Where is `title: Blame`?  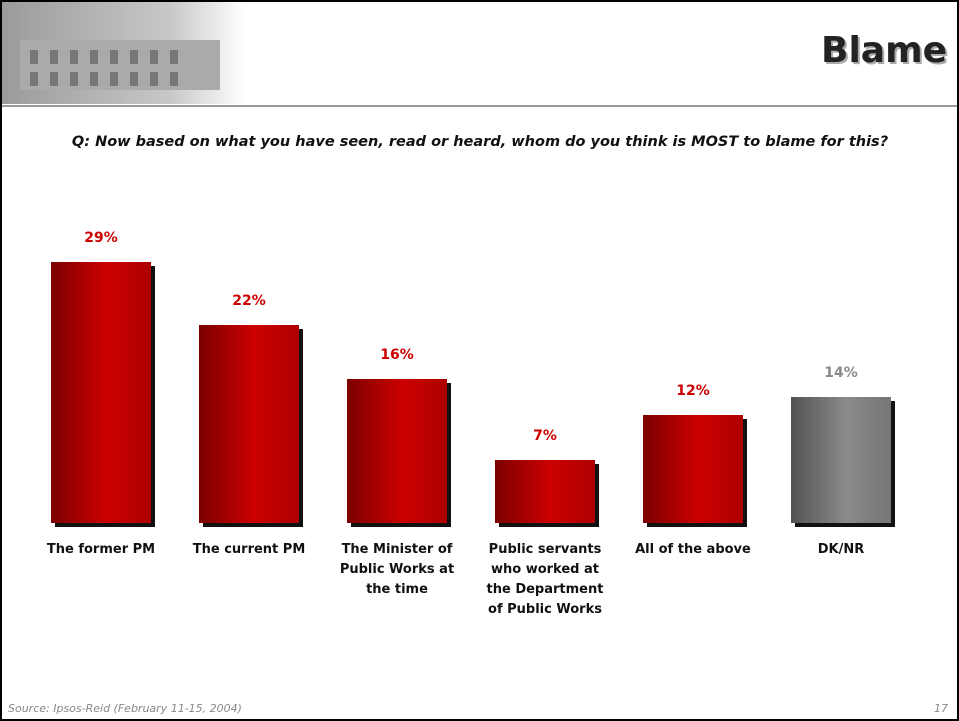 title: Blame is located at coordinates (884, 50).